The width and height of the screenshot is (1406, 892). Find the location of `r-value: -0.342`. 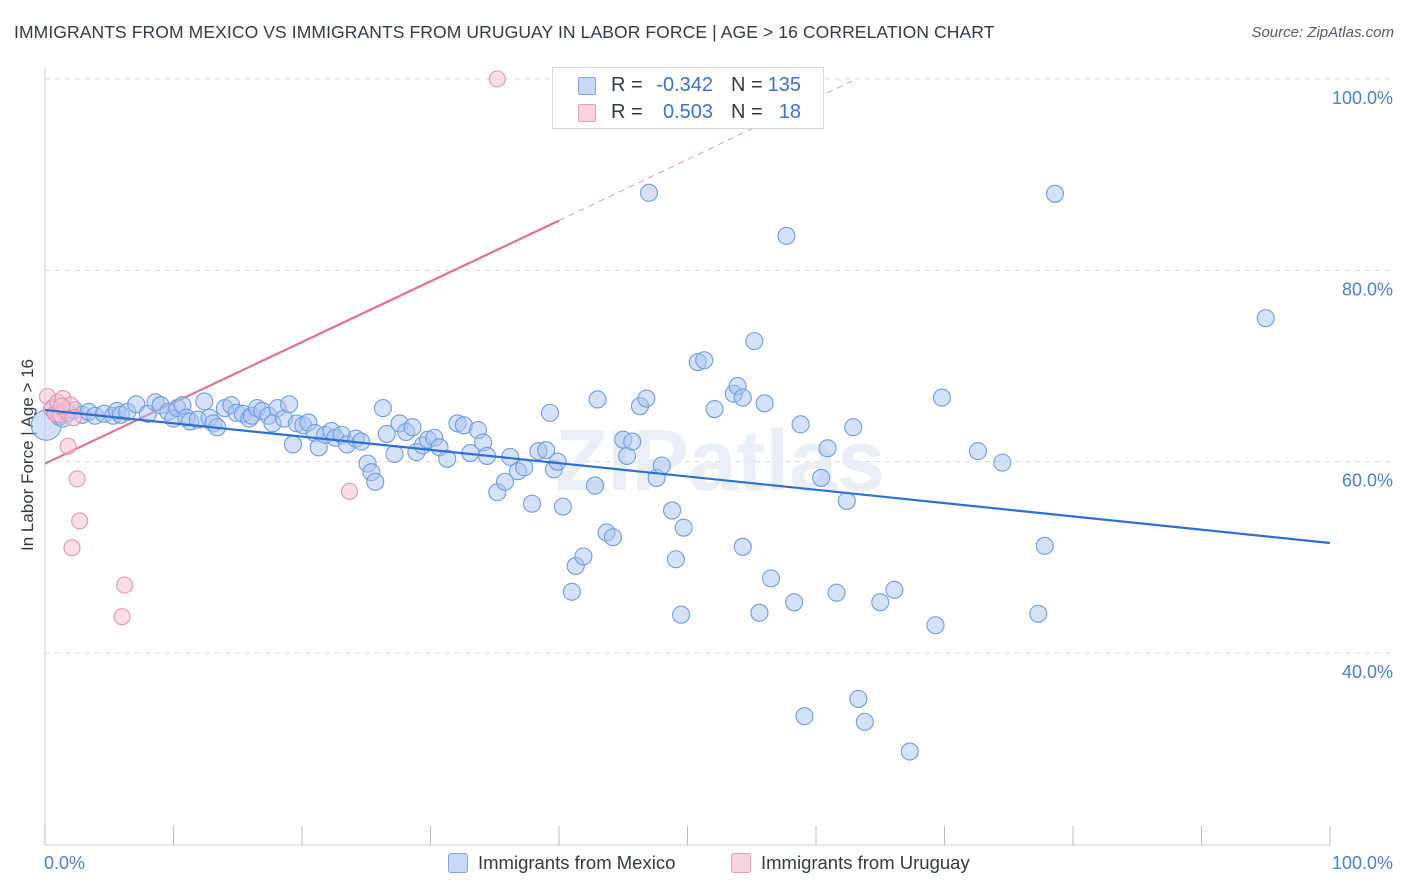

r-value: -0.342 is located at coordinates (684, 85).